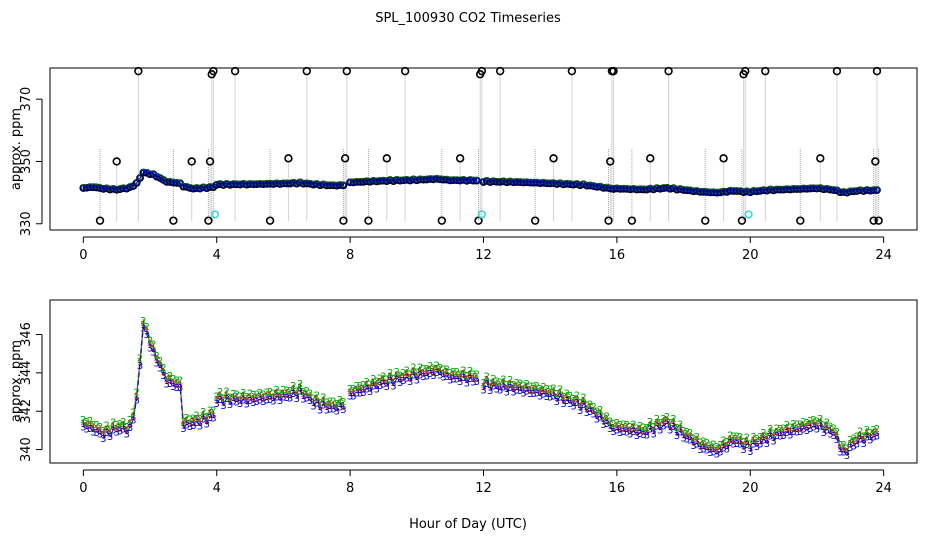 The height and width of the screenshot is (540, 936). Describe the element at coordinates (883, 488) in the screenshot. I see `x-tick-label: 24` at that location.